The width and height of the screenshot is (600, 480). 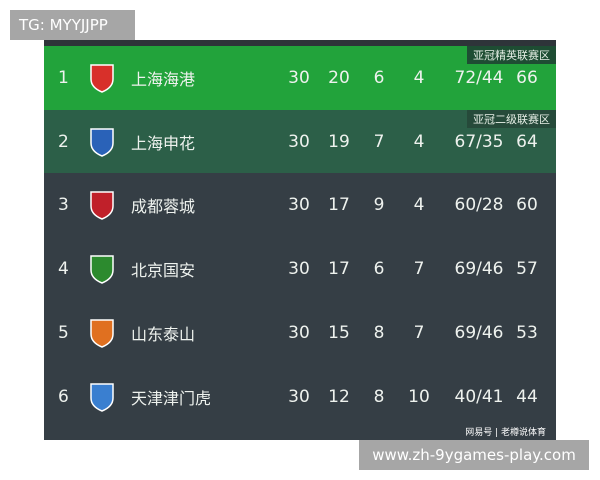 What do you see at coordinates (527, 269) in the screenshot?
I see `stat-pts: 57` at bounding box center [527, 269].